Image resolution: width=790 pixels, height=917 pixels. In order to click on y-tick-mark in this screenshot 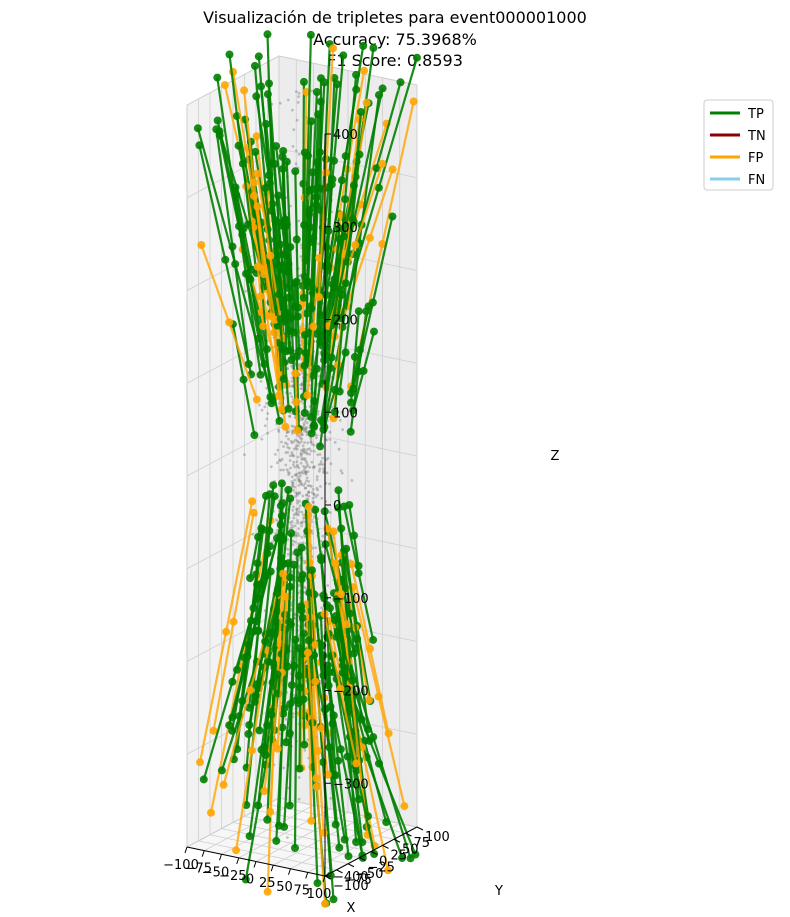, I will do `click(362, 859)`.